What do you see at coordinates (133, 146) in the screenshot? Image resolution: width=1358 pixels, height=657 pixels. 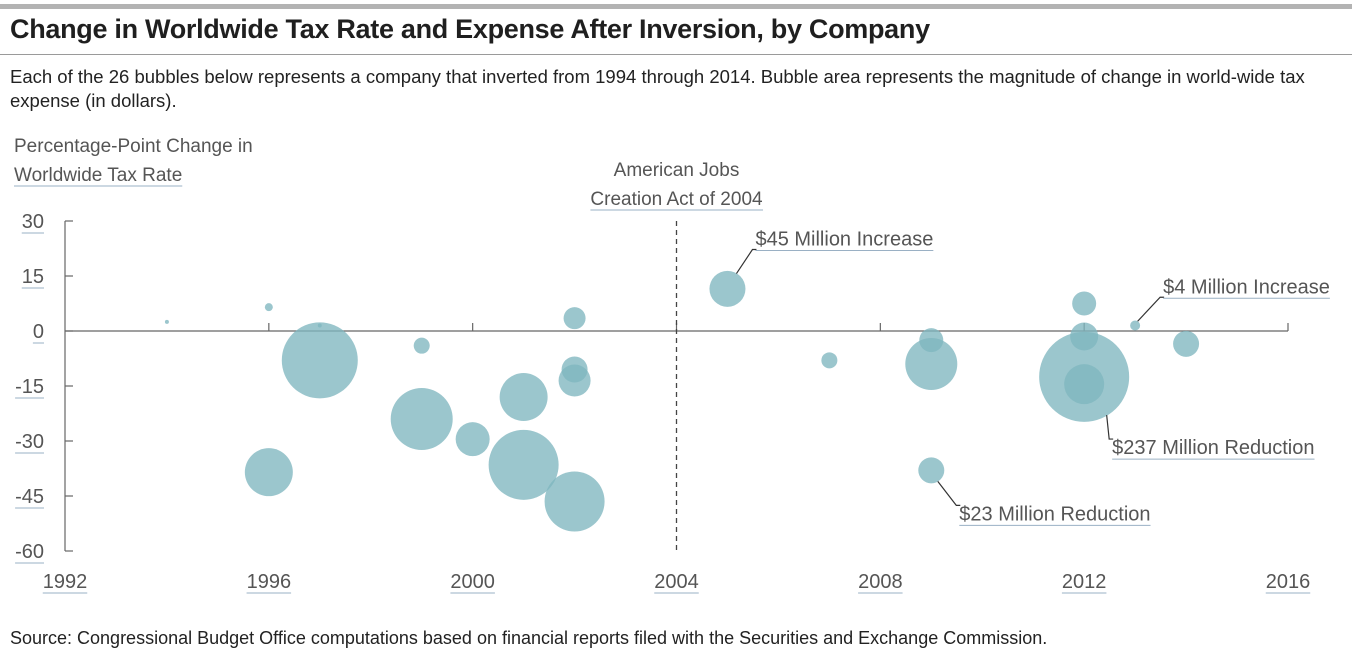 I see `y-axis-title-line-1: Percentage-Point Change in` at bounding box center [133, 146].